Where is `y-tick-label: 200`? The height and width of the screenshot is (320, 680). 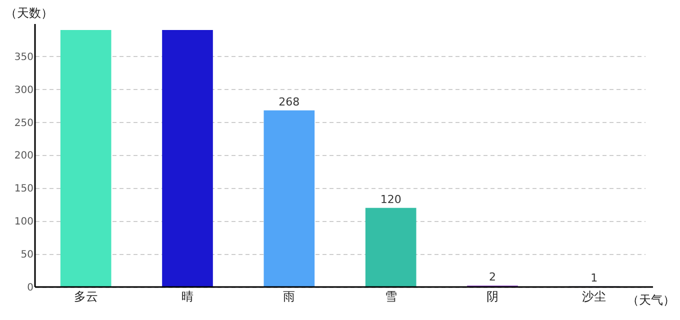
y-tick-label: 200 is located at coordinates (24, 156).